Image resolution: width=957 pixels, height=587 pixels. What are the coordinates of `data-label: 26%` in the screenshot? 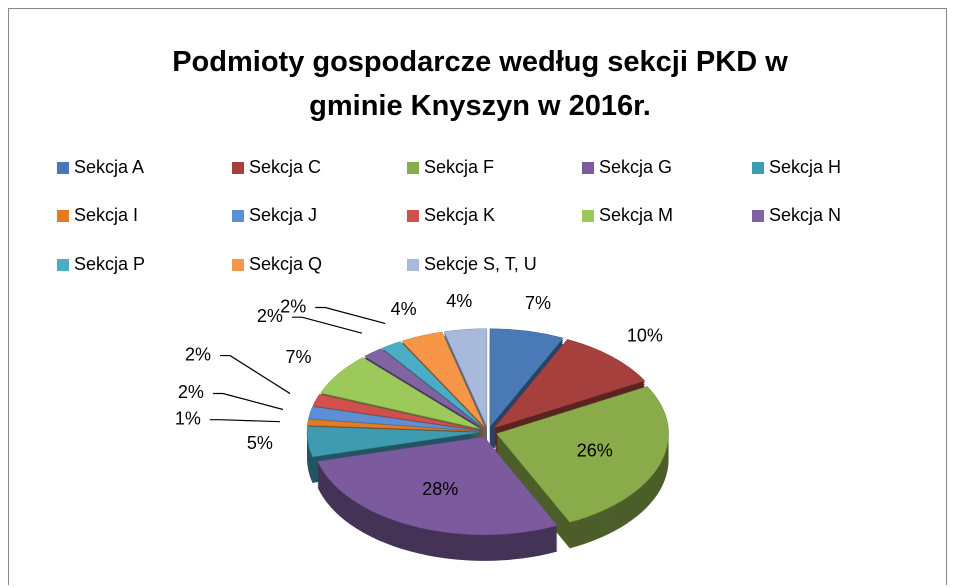 It's located at (595, 451).